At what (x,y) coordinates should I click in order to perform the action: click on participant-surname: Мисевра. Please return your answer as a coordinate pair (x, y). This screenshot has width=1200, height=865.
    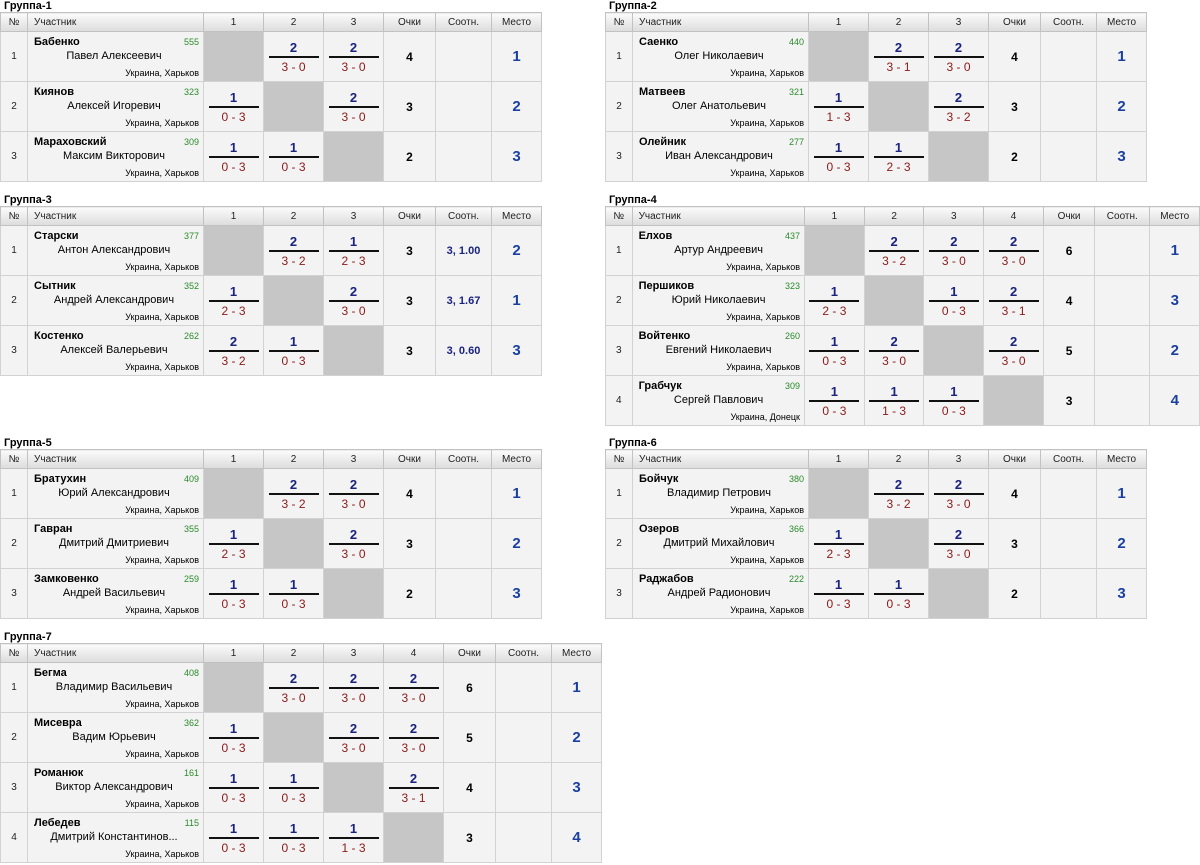
    Looking at the image, I should click on (58, 723).